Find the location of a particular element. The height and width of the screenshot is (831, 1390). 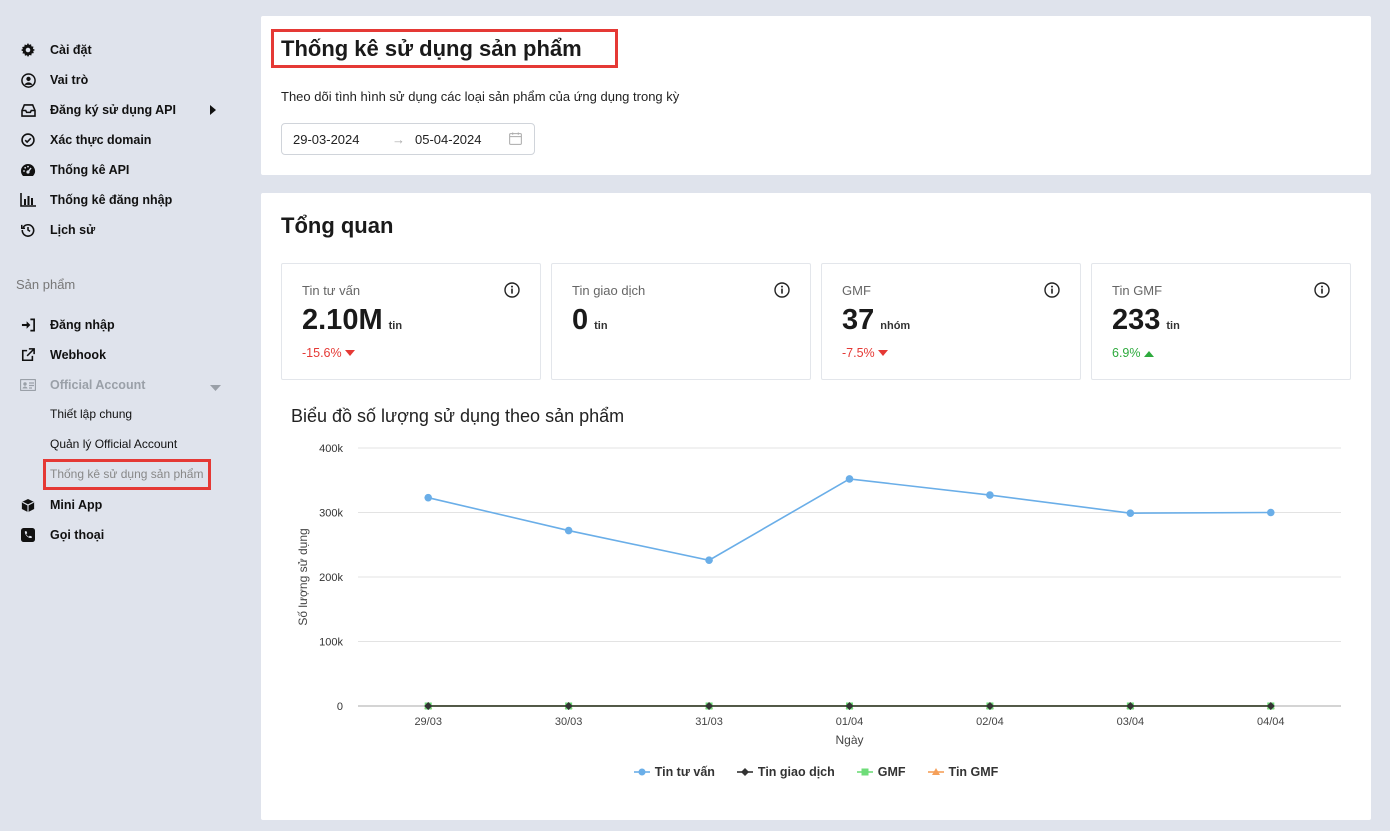

stat-card-transaction-messages: Tin giao dịch 0 tin is located at coordinates (681, 321).